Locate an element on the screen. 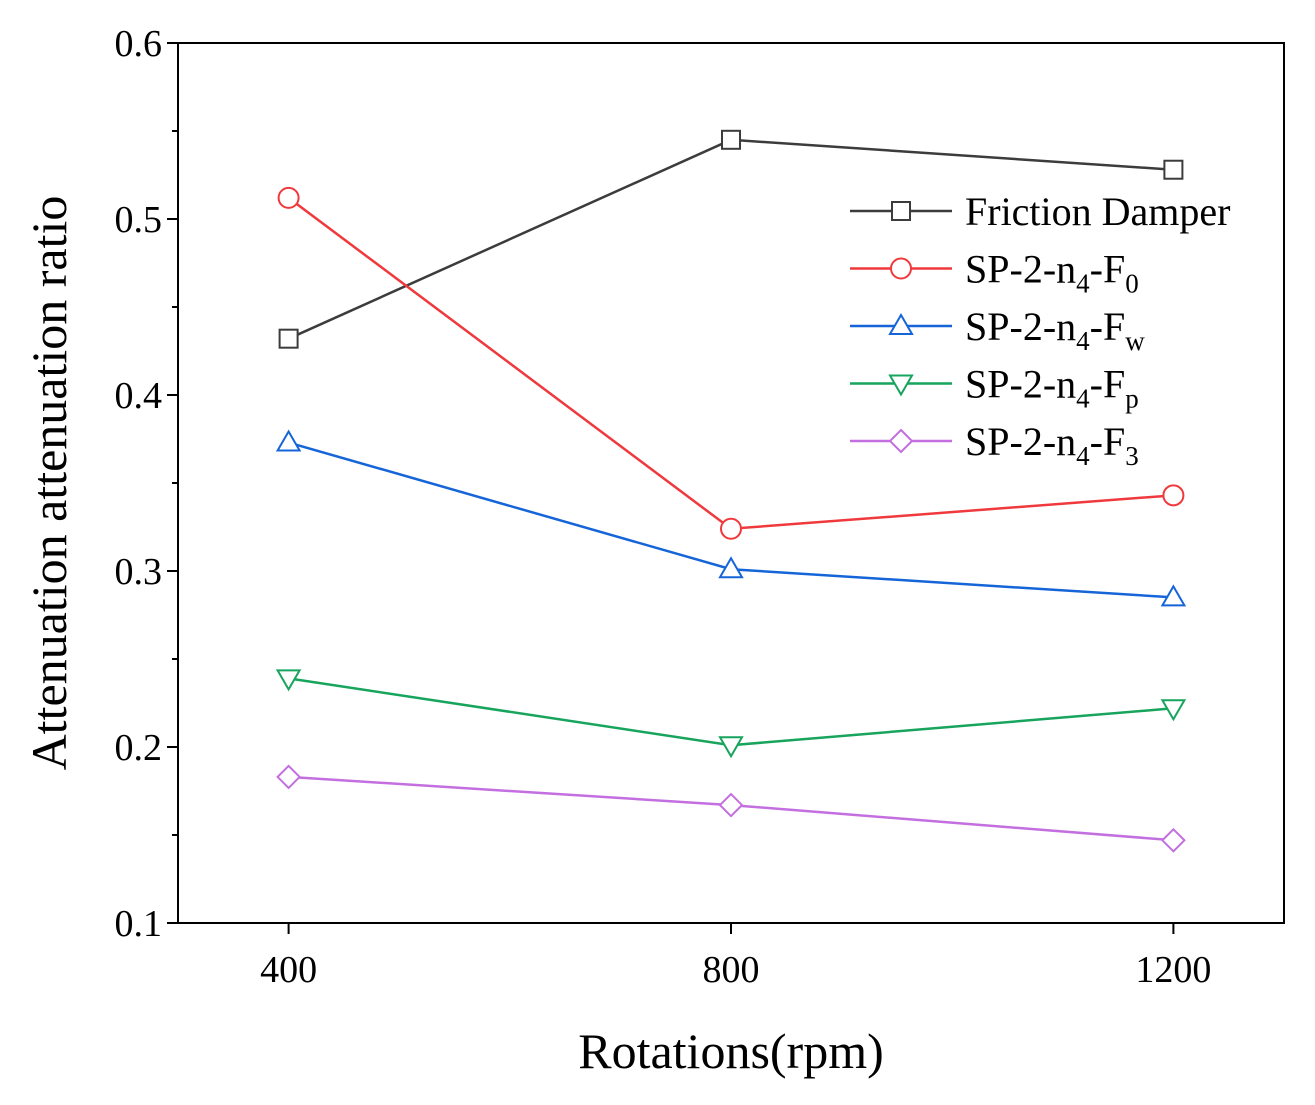 Image resolution: width=1315 pixels, height=1105 pixels. legend-label: SP-2-n4-F0 is located at coordinates (1052, 273).